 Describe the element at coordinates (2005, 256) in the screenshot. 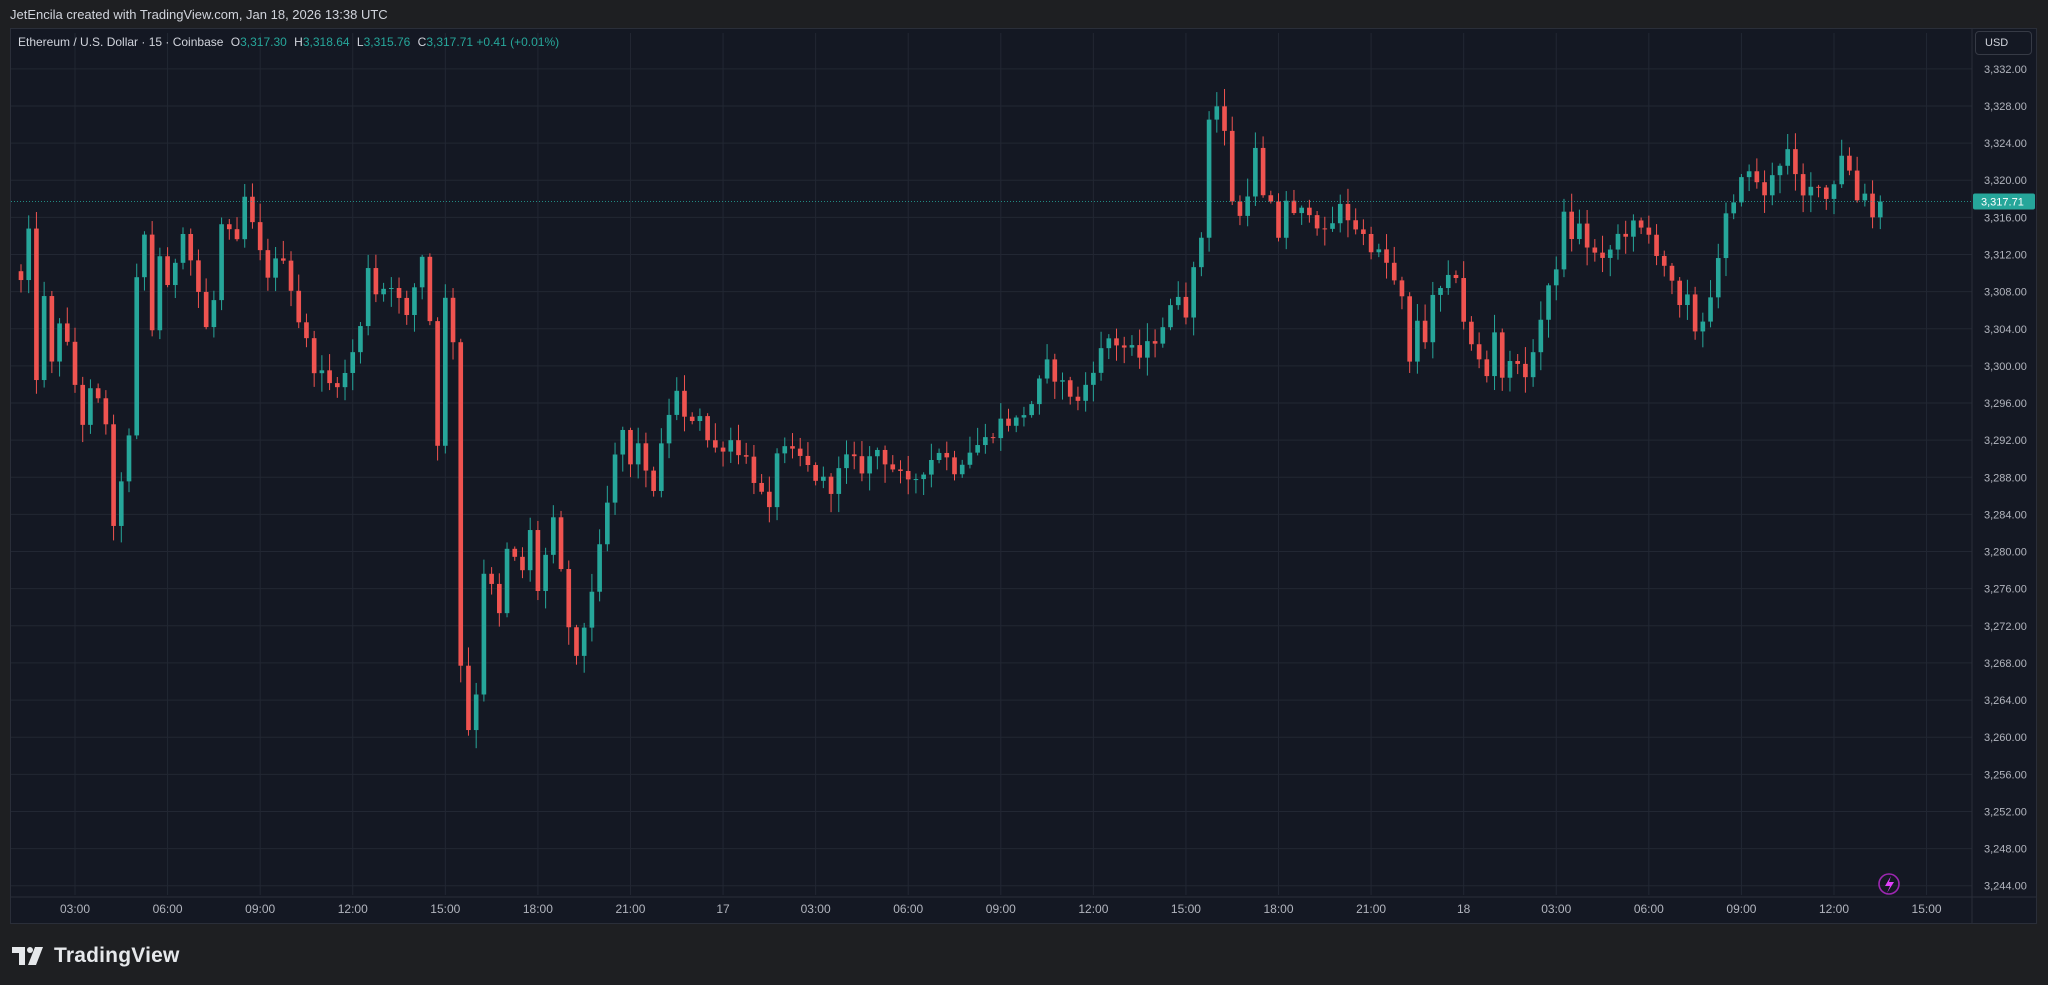

I see `y-tick-label: 3,312.00` at that location.